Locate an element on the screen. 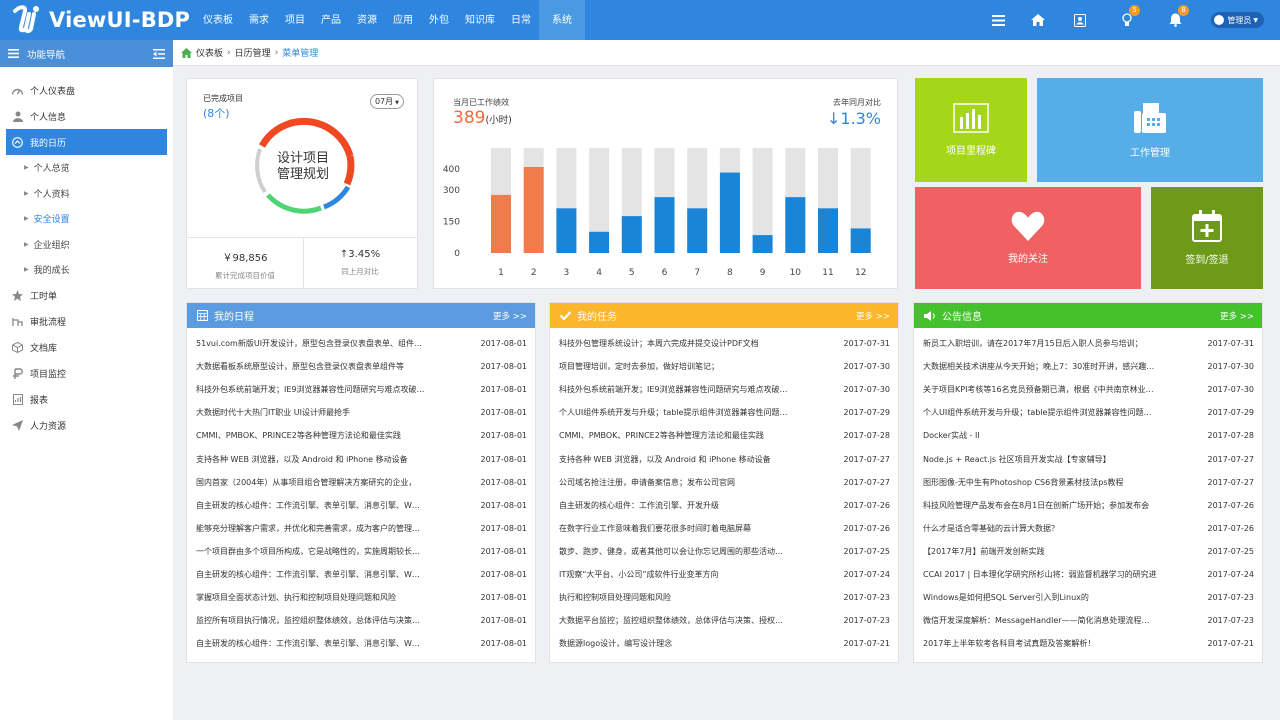 The width and height of the screenshot is (1280, 720). bell-icon: 8 is located at coordinates (1175, 20).